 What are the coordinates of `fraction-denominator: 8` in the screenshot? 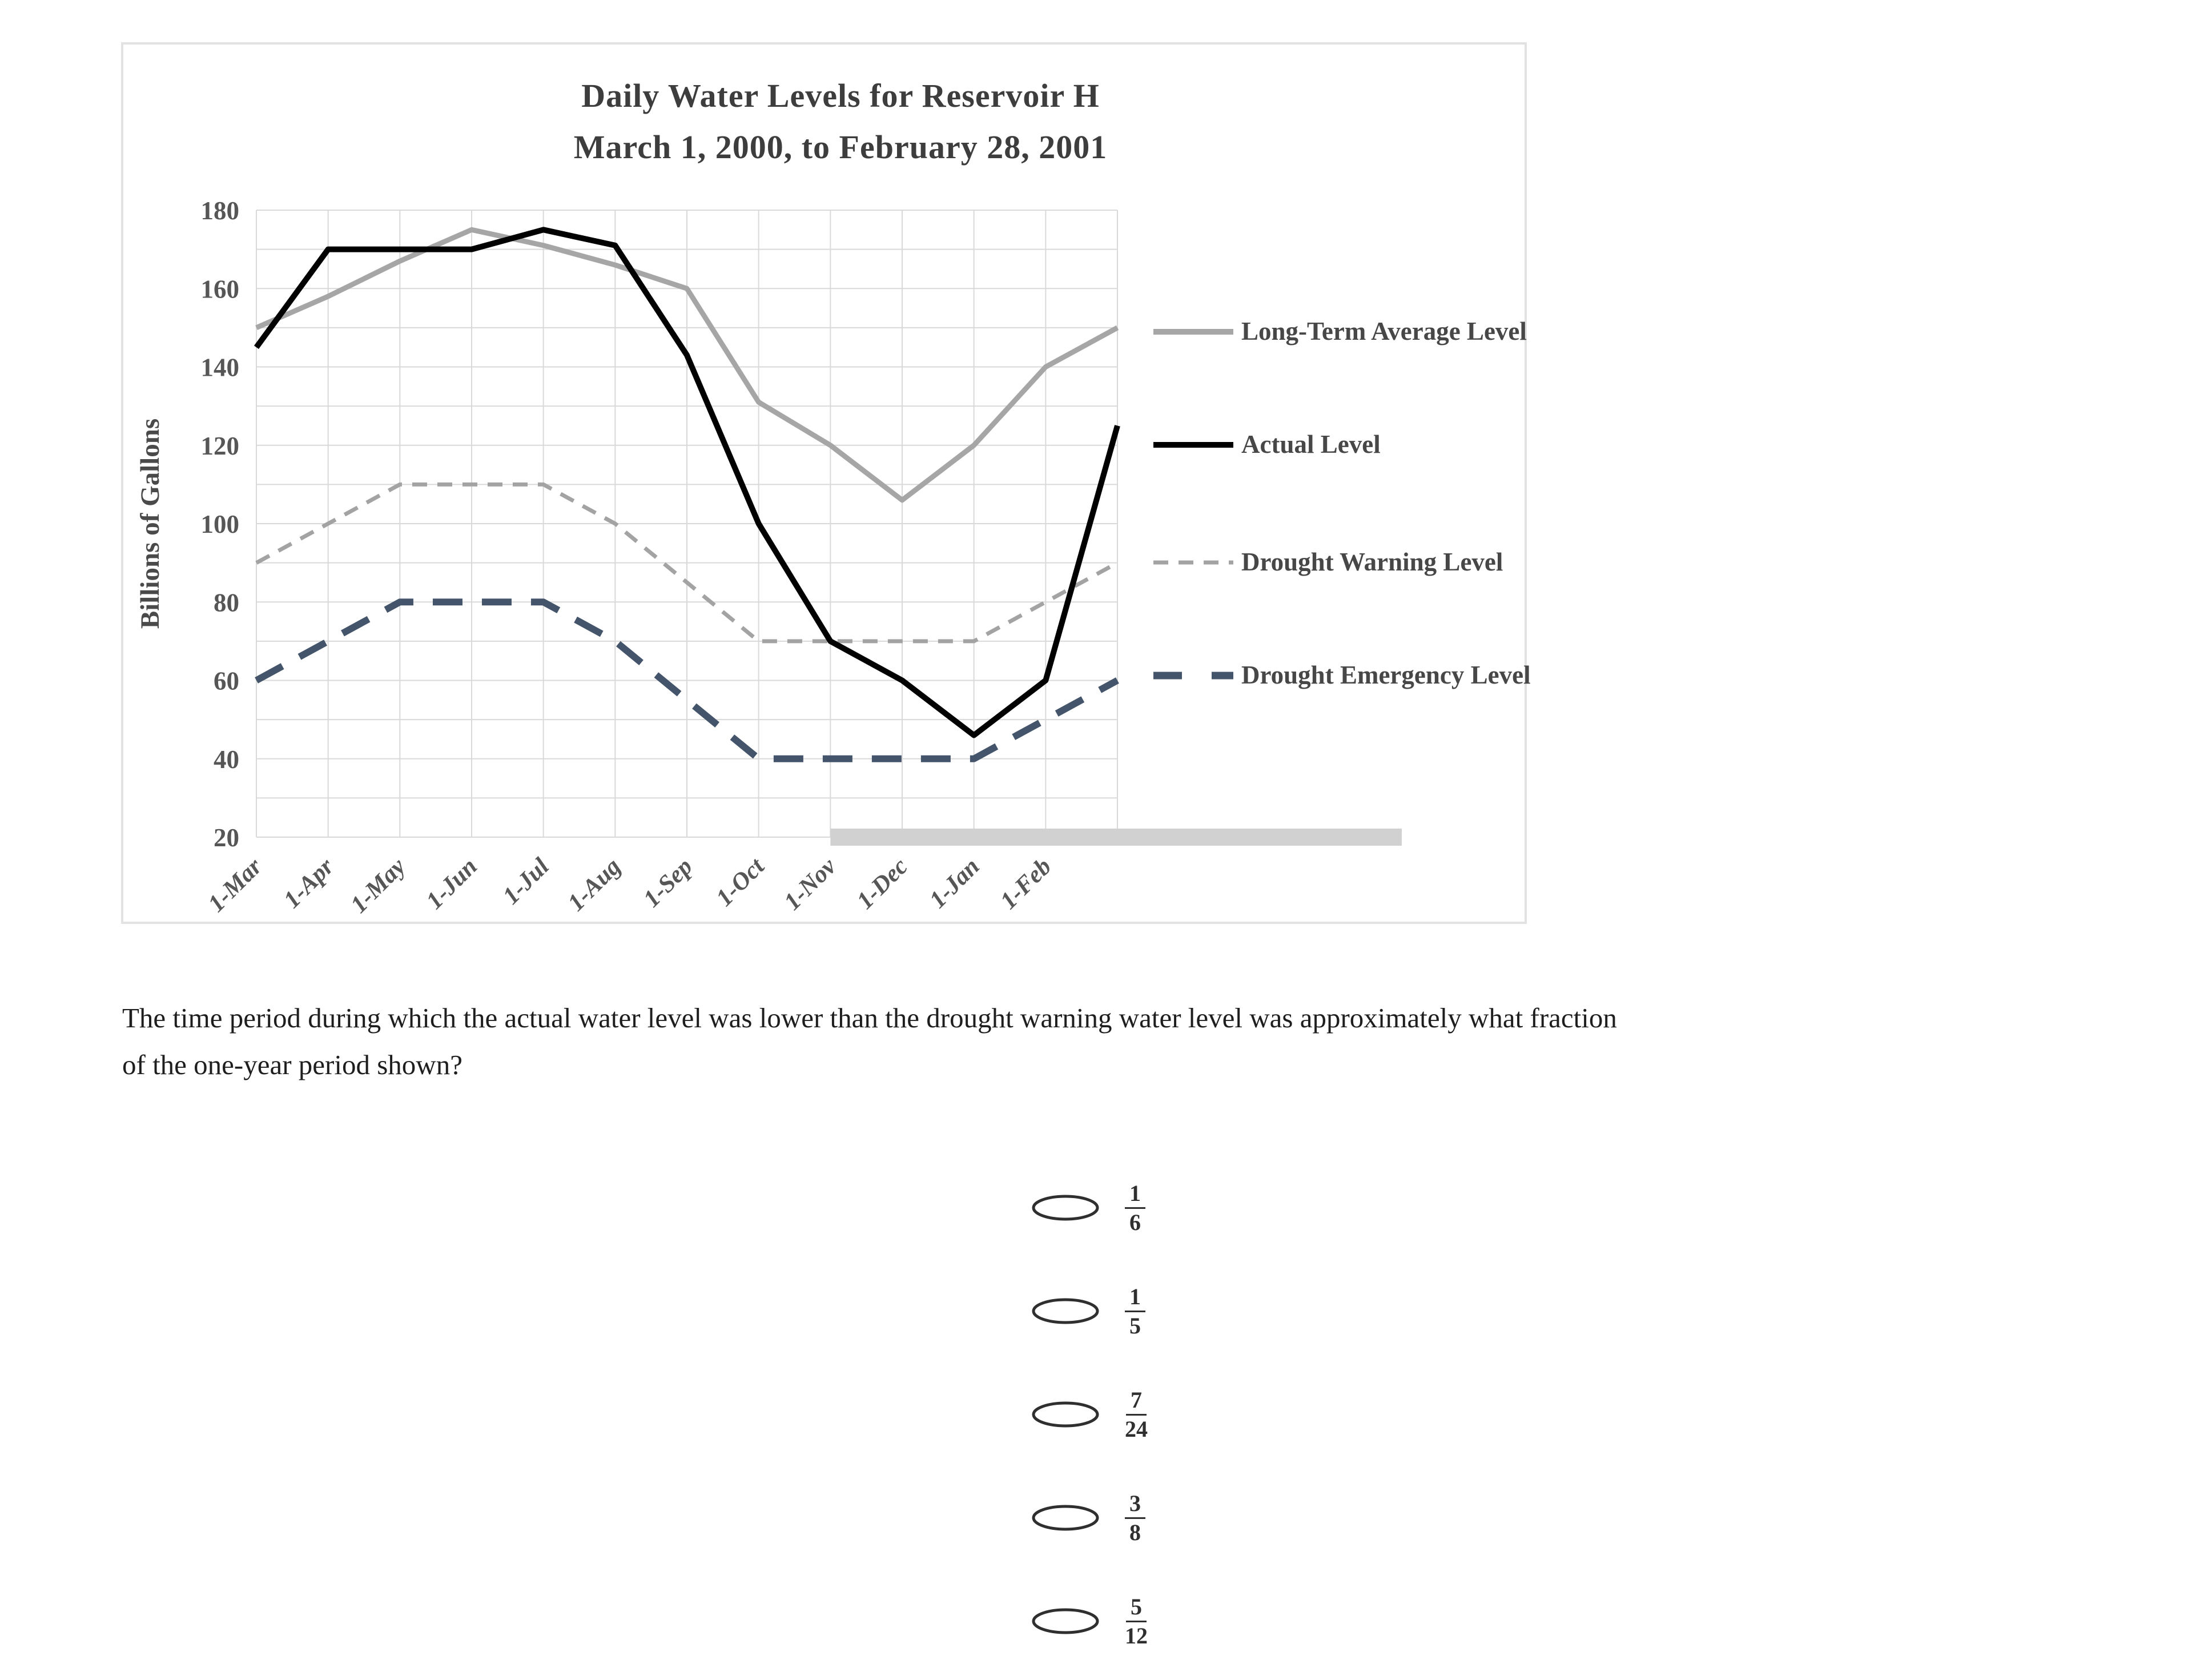 It's located at (1135, 1532).